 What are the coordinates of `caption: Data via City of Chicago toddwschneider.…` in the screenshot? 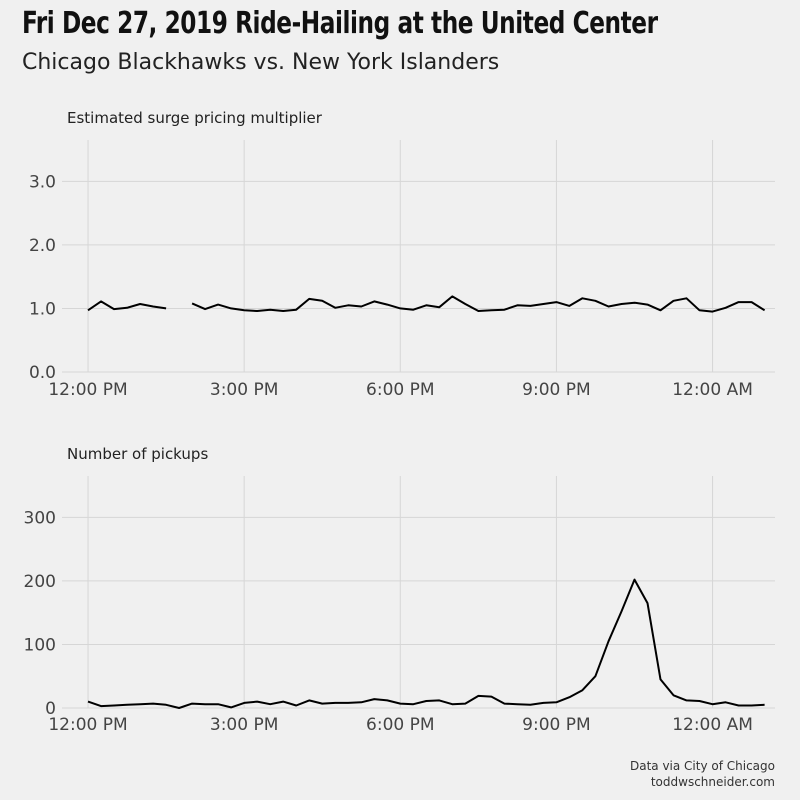 It's located at (702, 774).